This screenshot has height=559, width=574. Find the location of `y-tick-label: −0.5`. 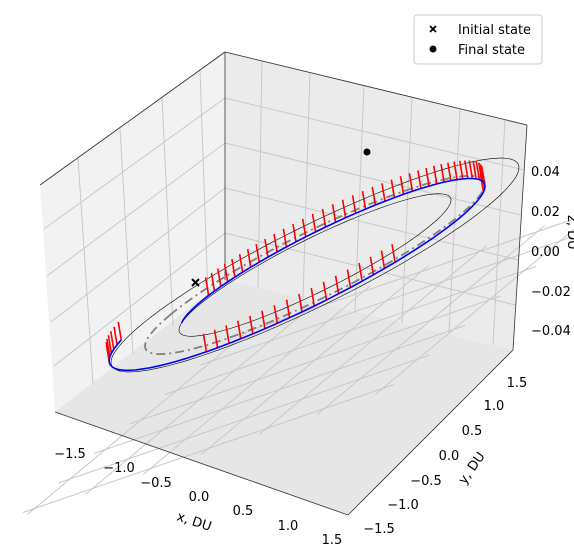

y-tick-label: −0.5 is located at coordinates (426, 481).